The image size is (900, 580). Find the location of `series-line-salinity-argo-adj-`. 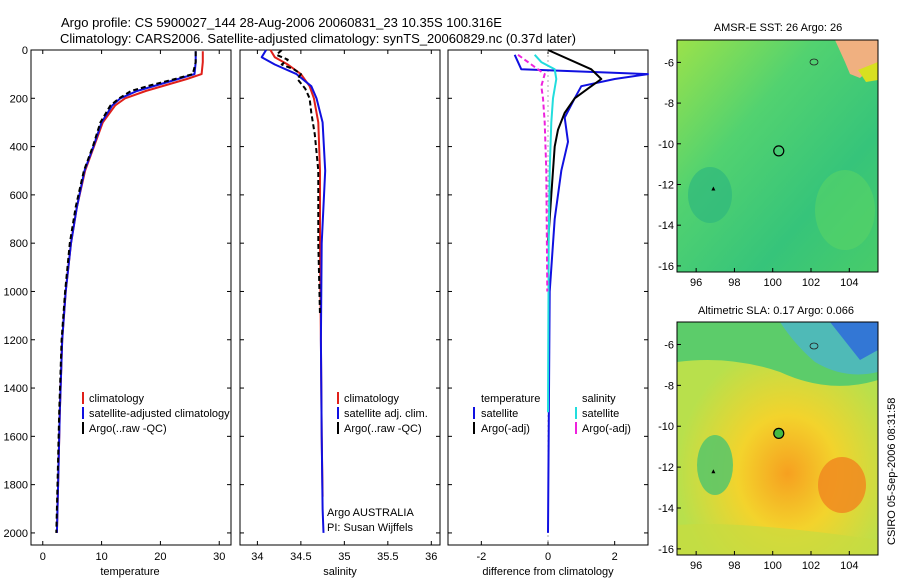

series-line-salinity-argo-adj- is located at coordinates (533, 172).